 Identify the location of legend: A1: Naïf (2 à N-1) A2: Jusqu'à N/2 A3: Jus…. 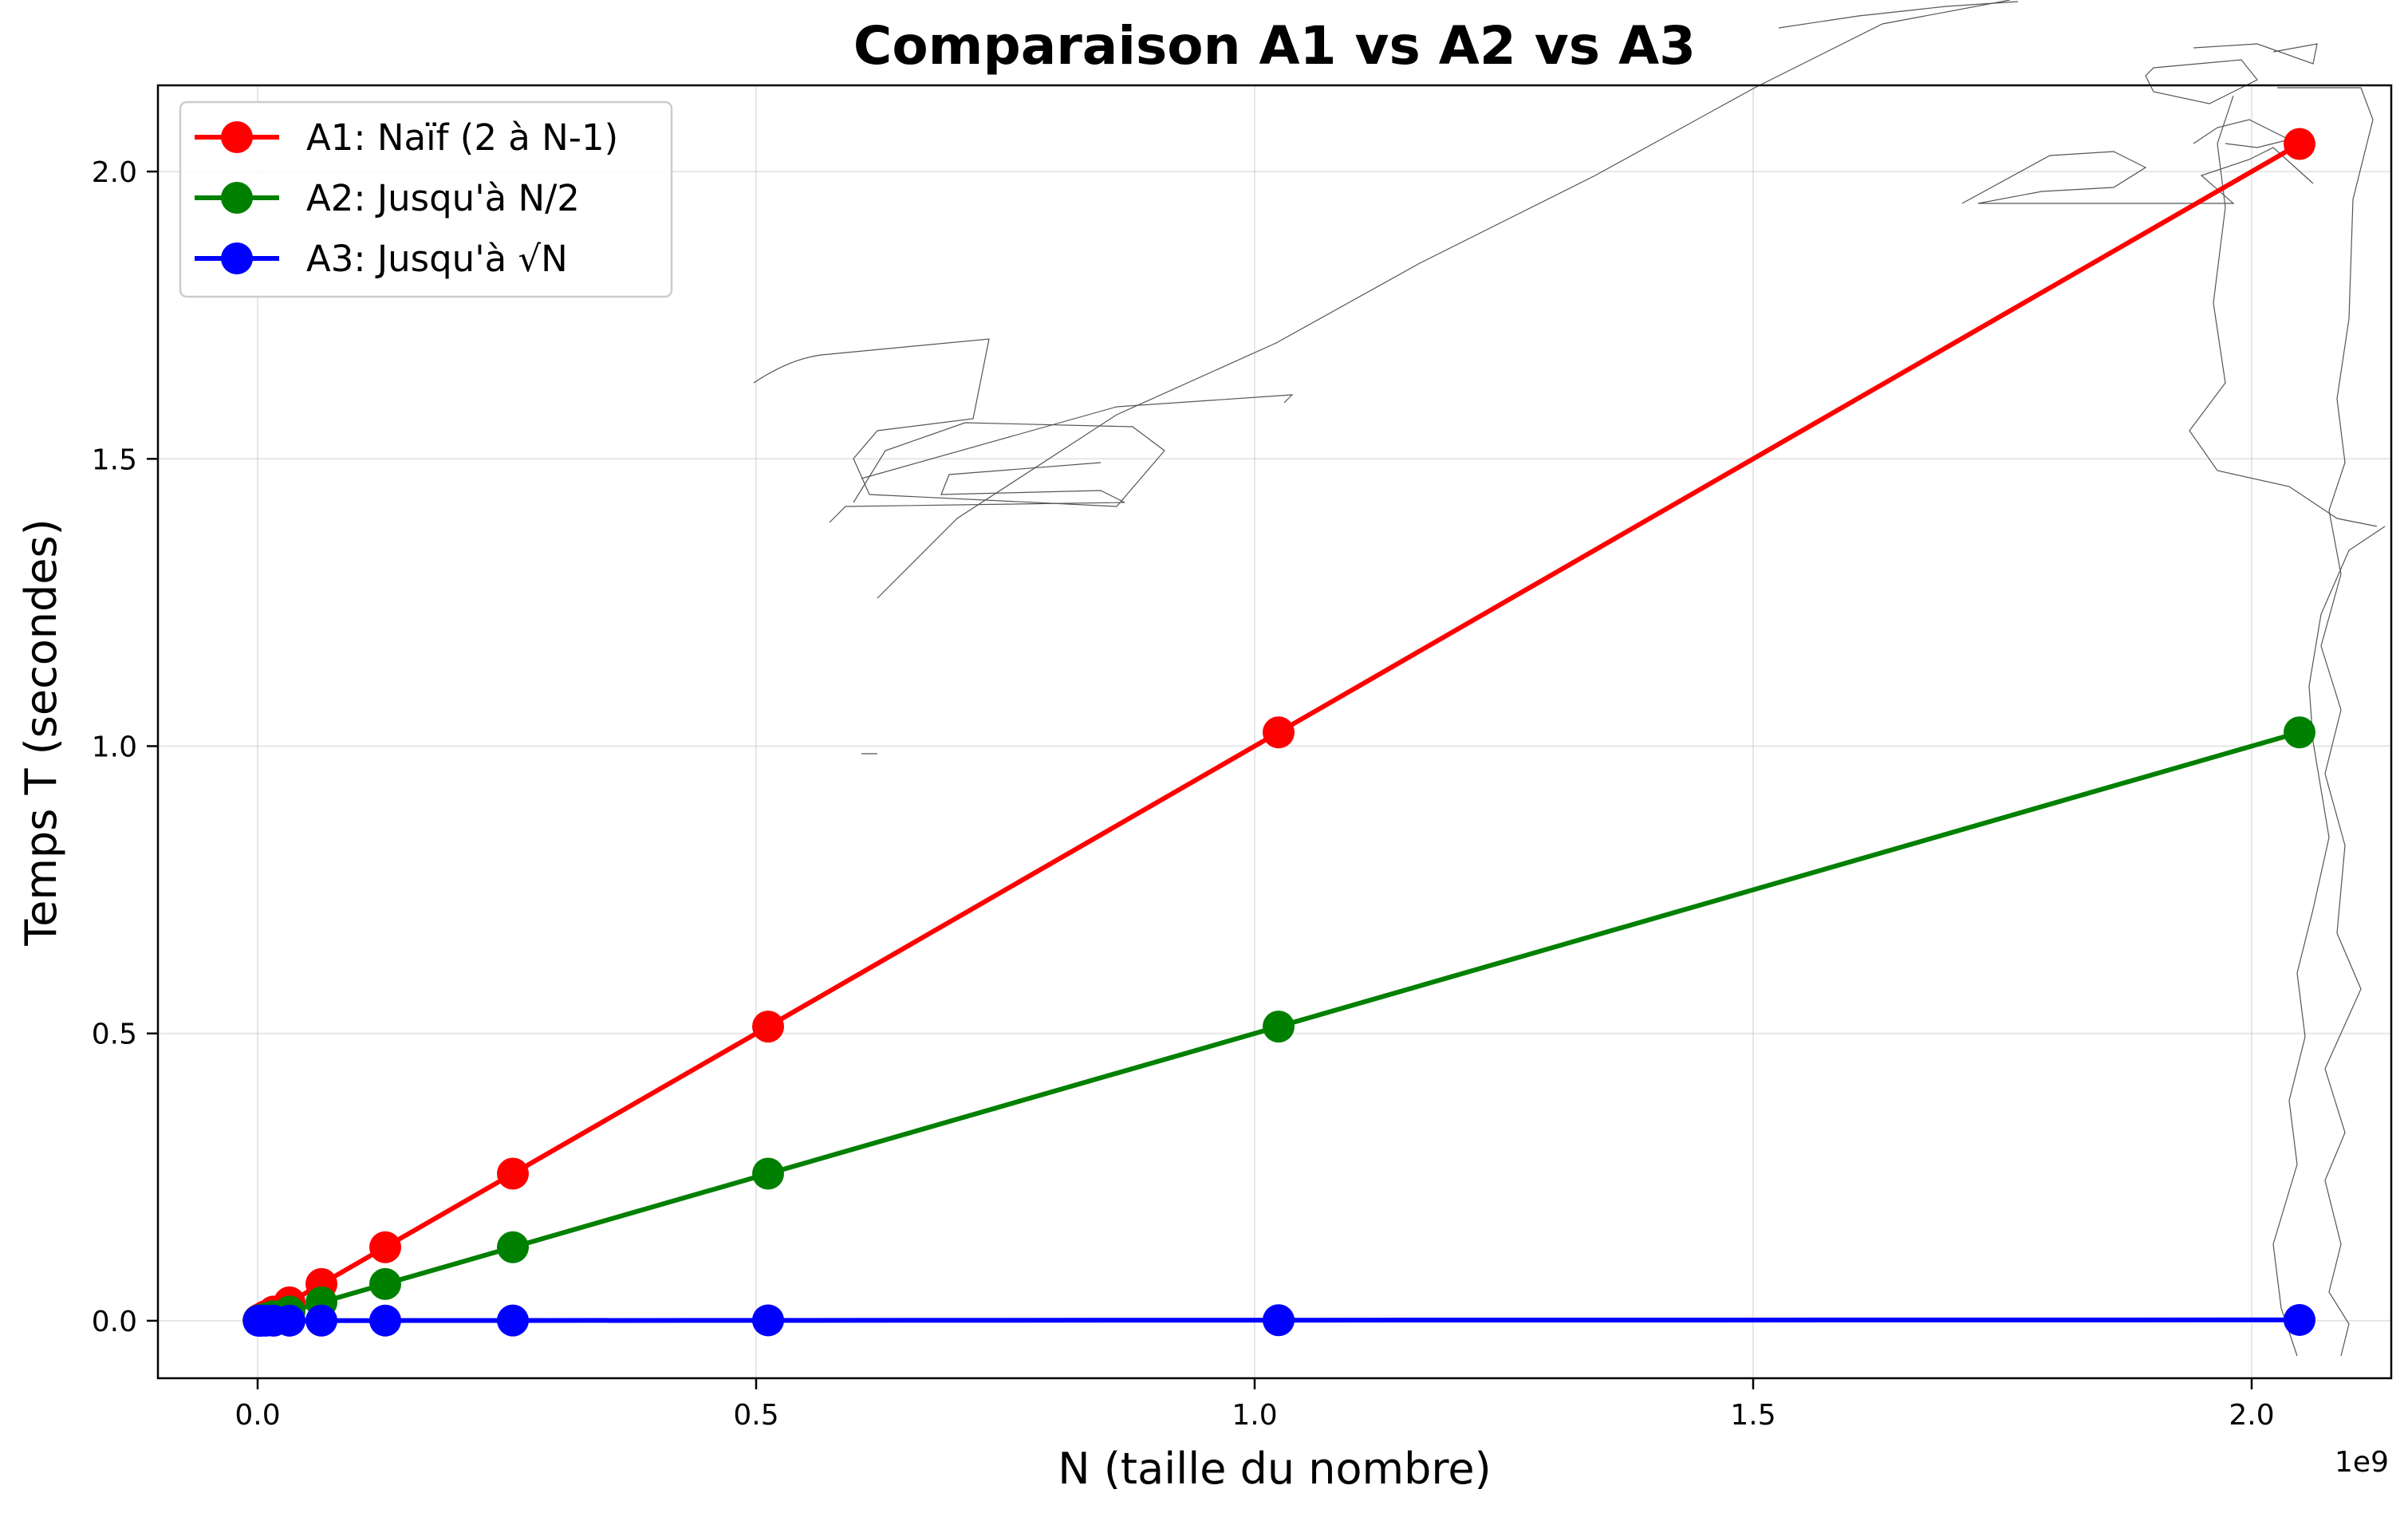
(426, 199).